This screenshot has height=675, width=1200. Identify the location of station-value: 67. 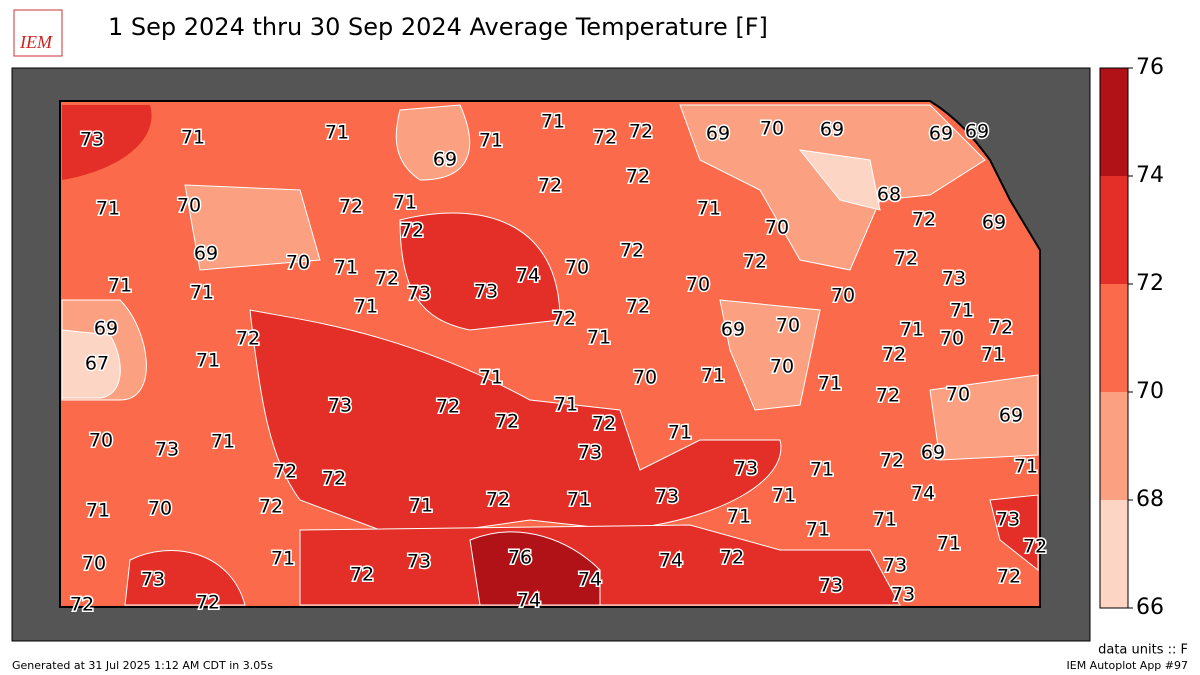
(97, 364).